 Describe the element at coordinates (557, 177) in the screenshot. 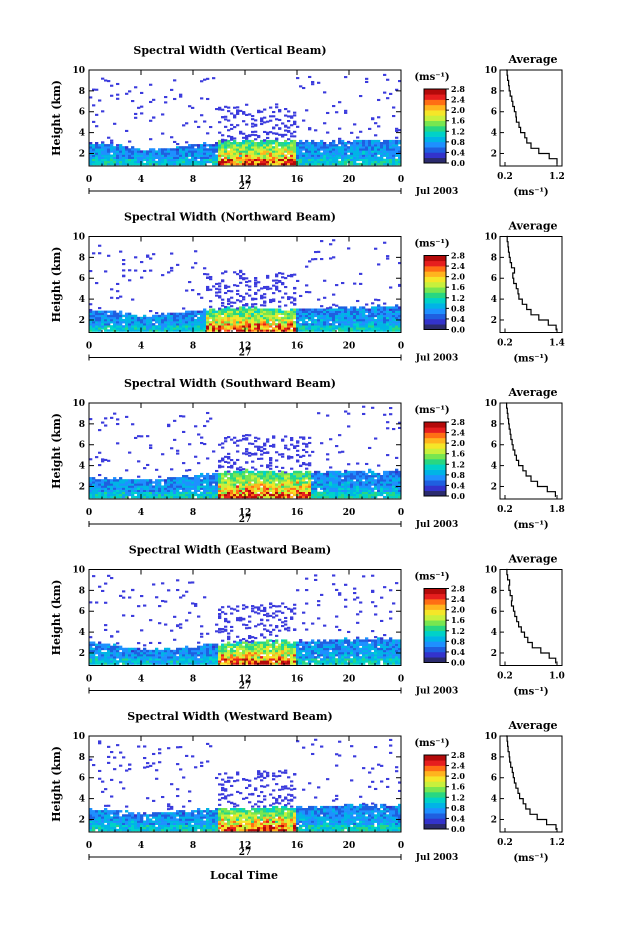

I see `average-x-tick-label: 1.2` at that location.